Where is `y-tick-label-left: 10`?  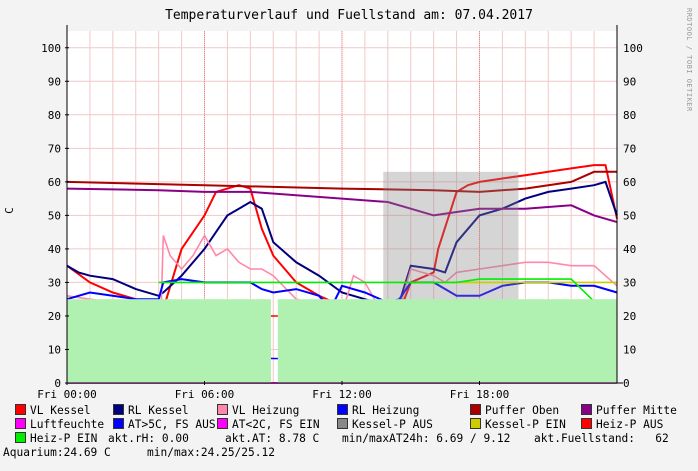 y-tick-label-left: 10 is located at coordinates (54, 349).